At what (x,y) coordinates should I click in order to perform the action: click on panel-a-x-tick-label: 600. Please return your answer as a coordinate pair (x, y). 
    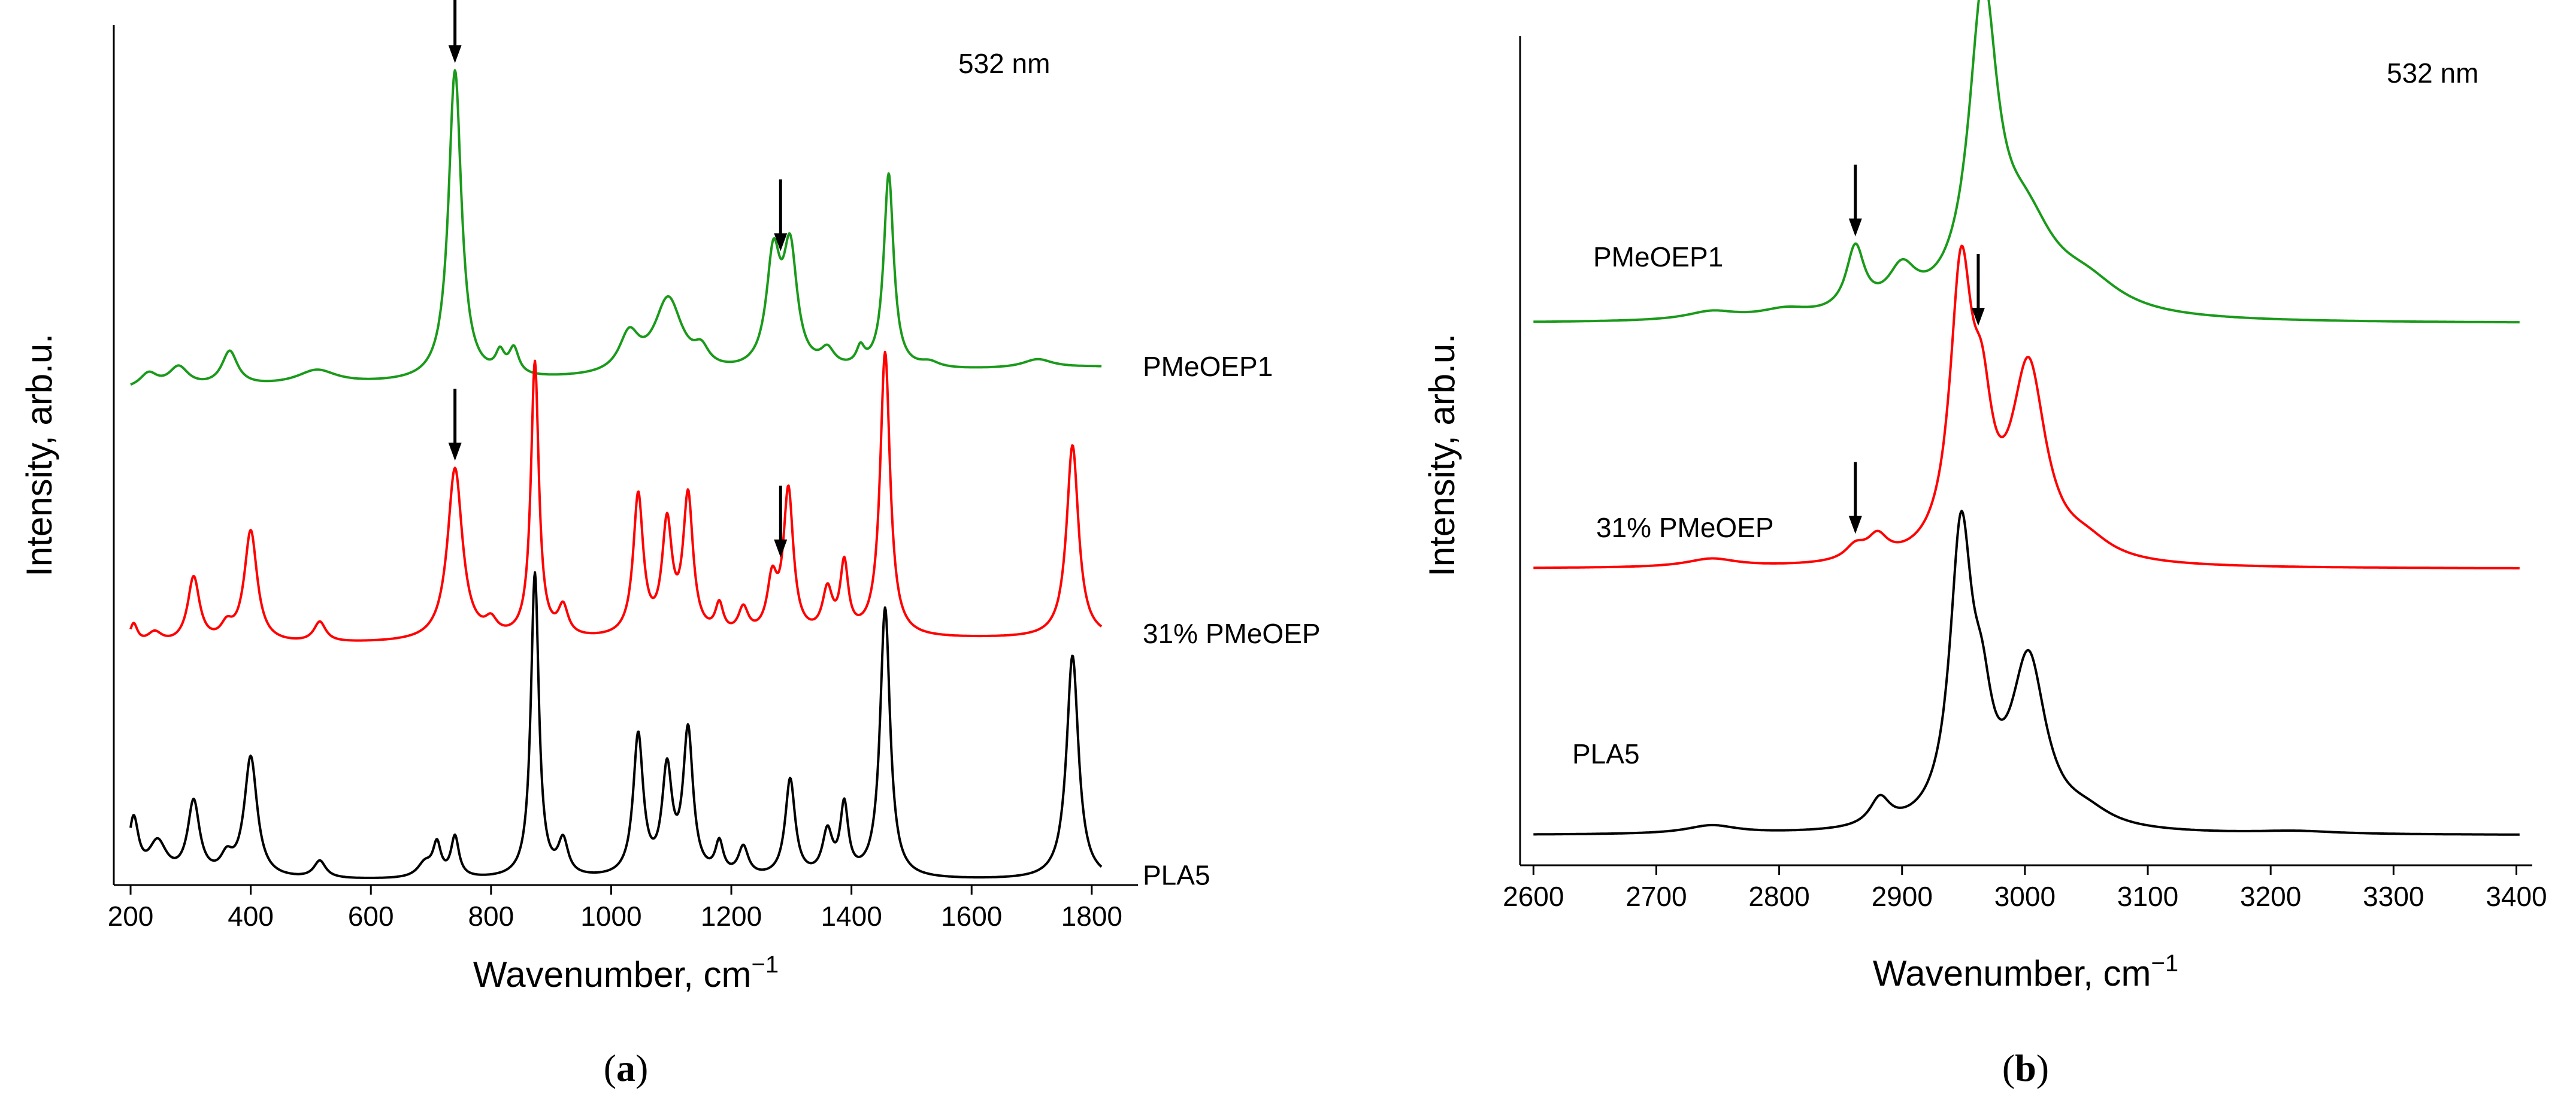
    Looking at the image, I should click on (371, 916).